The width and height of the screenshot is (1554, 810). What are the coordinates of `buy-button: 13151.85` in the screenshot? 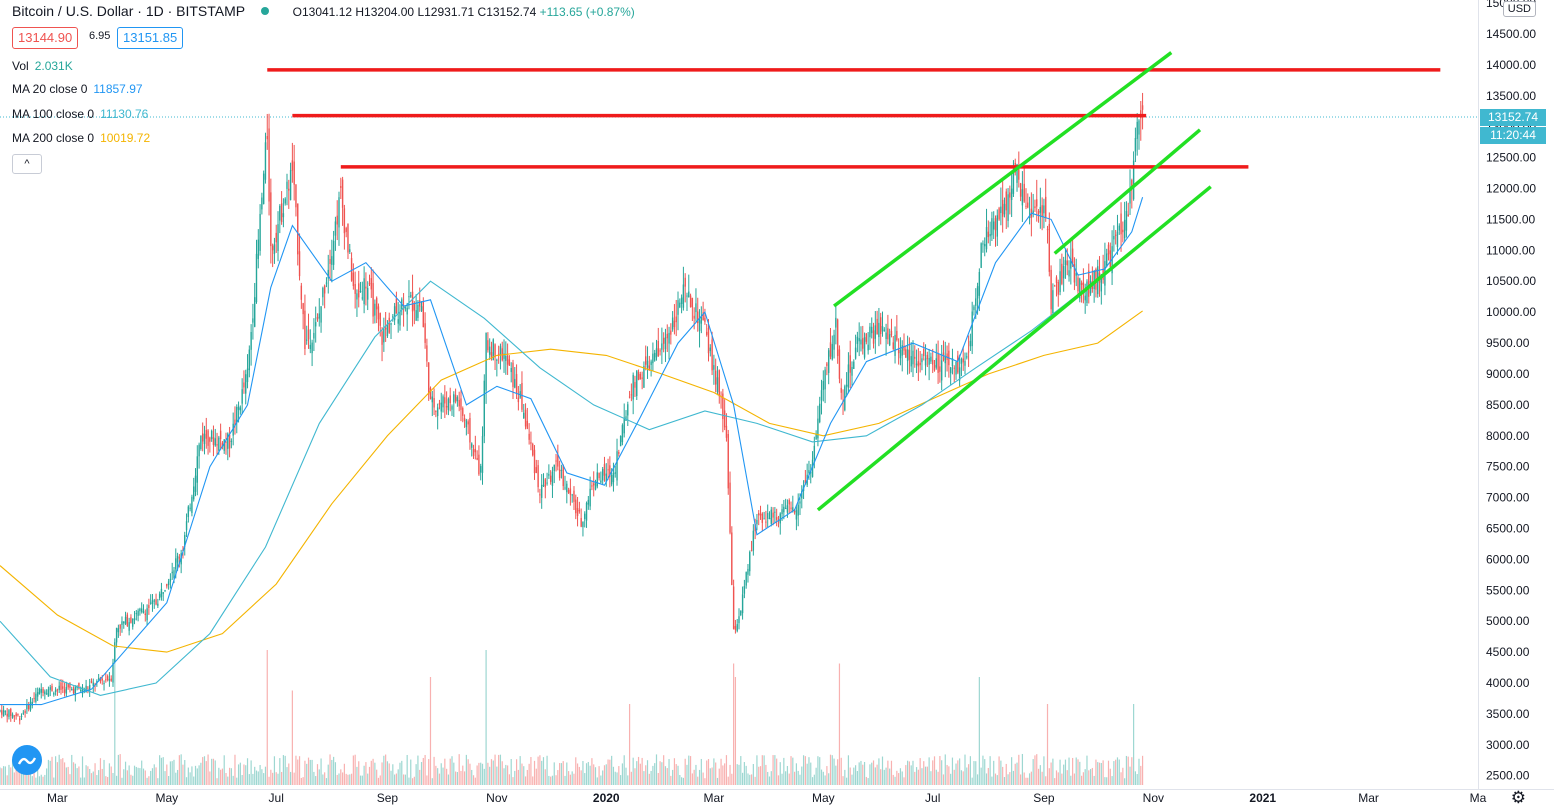 It's located at (150, 38).